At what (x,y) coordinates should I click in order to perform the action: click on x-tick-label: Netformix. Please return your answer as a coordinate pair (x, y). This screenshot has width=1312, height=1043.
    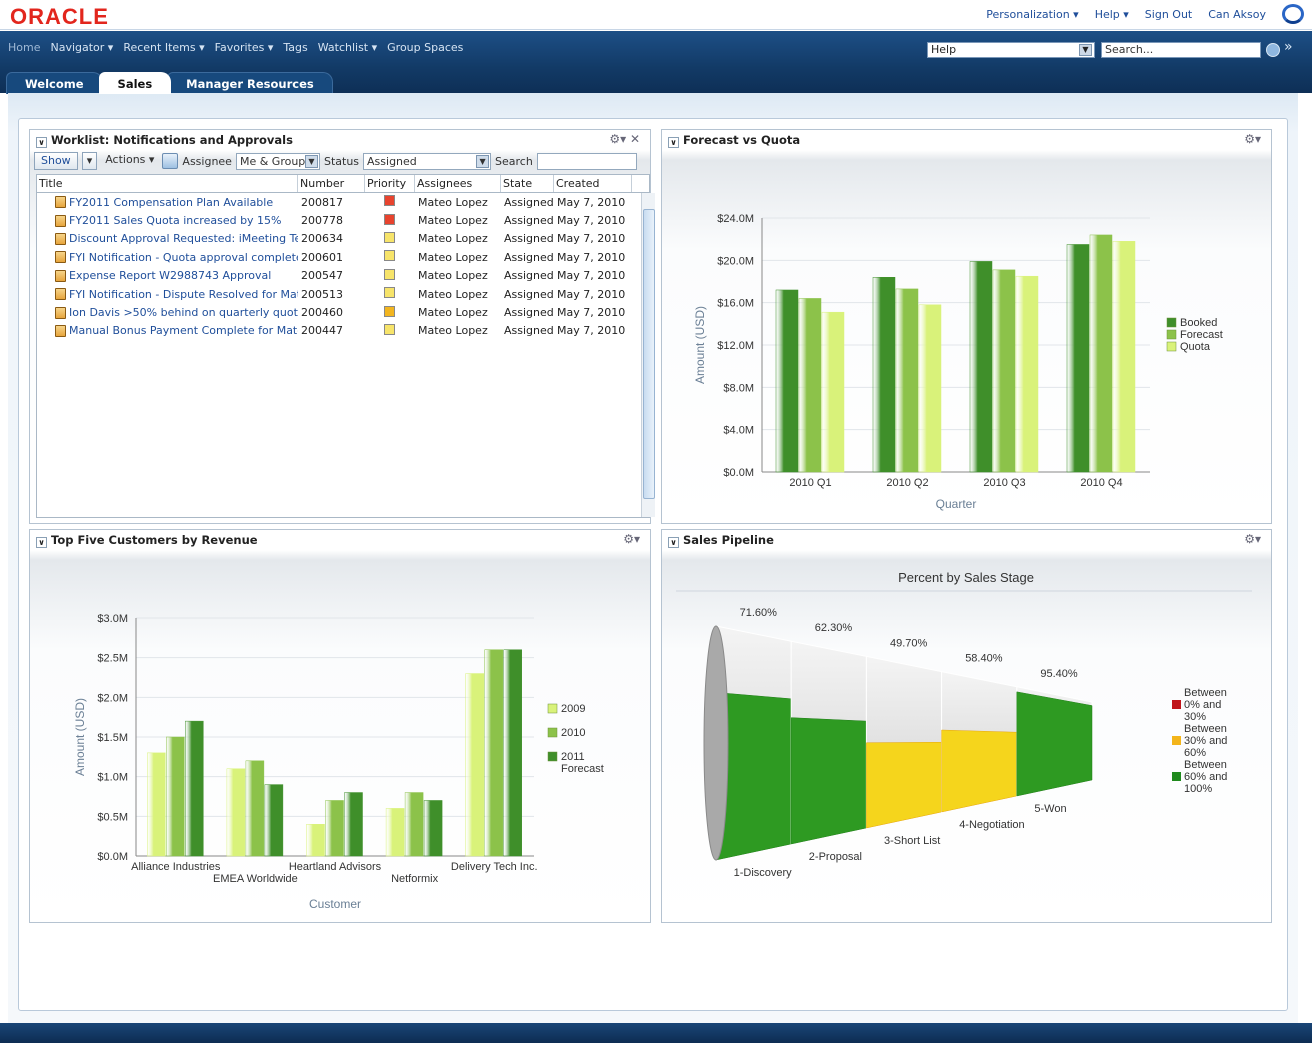
    Looking at the image, I should click on (415, 879).